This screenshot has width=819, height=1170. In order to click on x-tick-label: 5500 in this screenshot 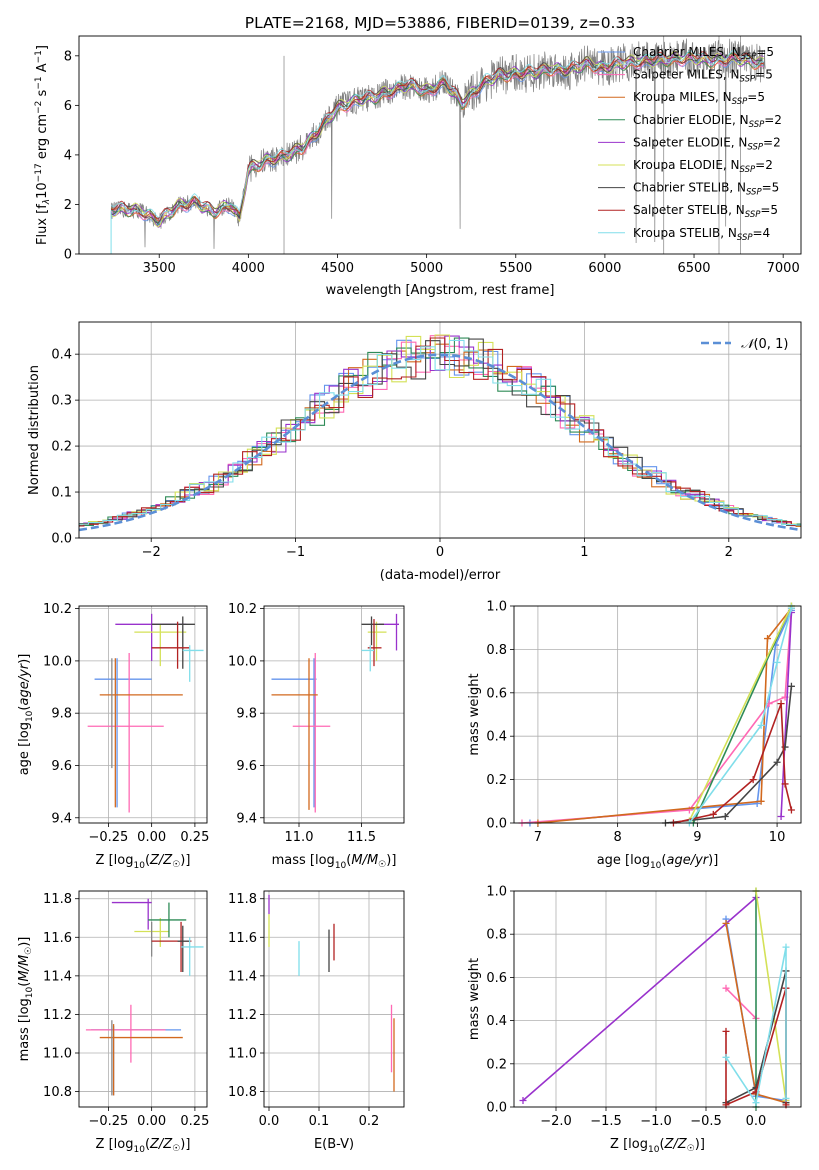, I will do `click(515, 268)`.